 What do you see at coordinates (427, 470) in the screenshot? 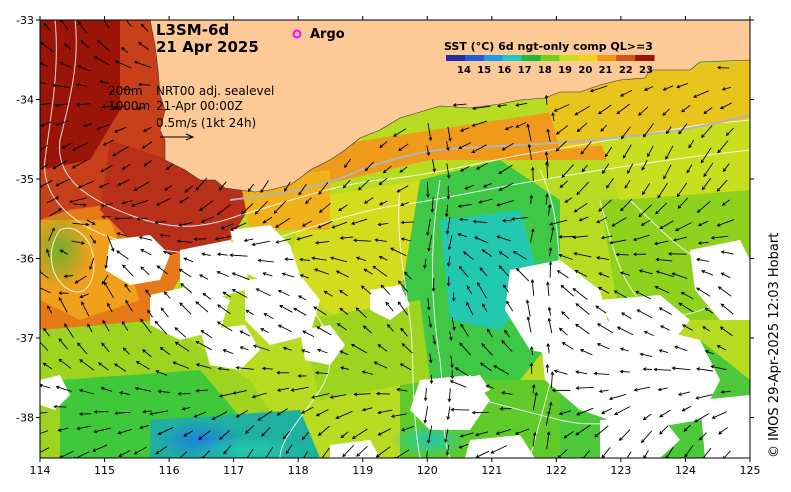
I see `lon-tick-label: 120` at bounding box center [427, 470].